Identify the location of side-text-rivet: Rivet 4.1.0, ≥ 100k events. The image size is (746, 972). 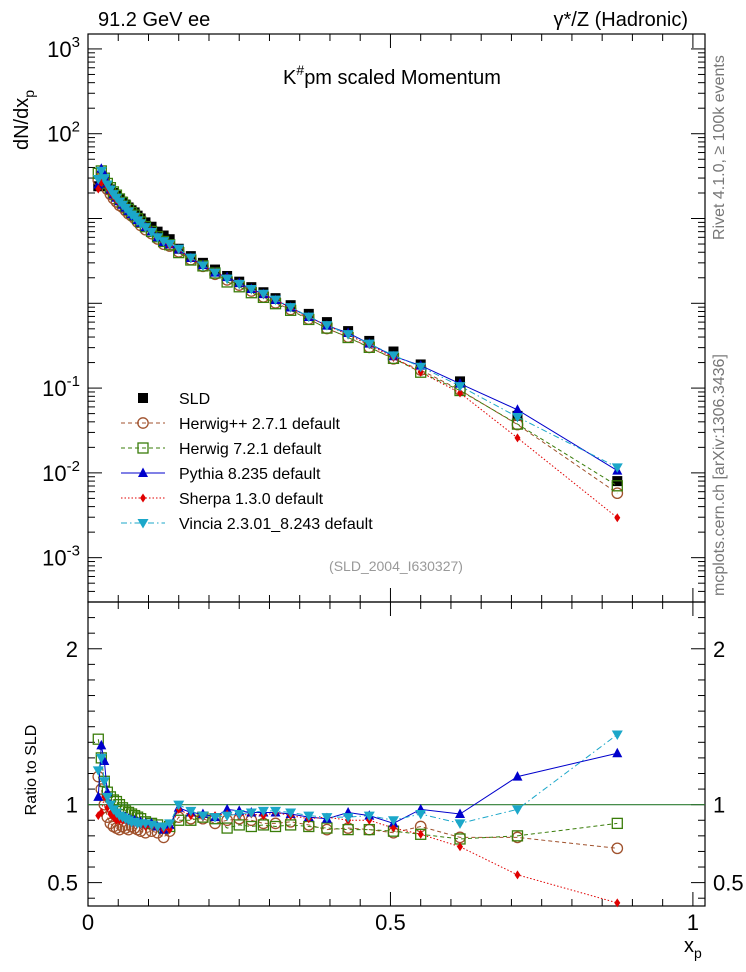
(719, 147).